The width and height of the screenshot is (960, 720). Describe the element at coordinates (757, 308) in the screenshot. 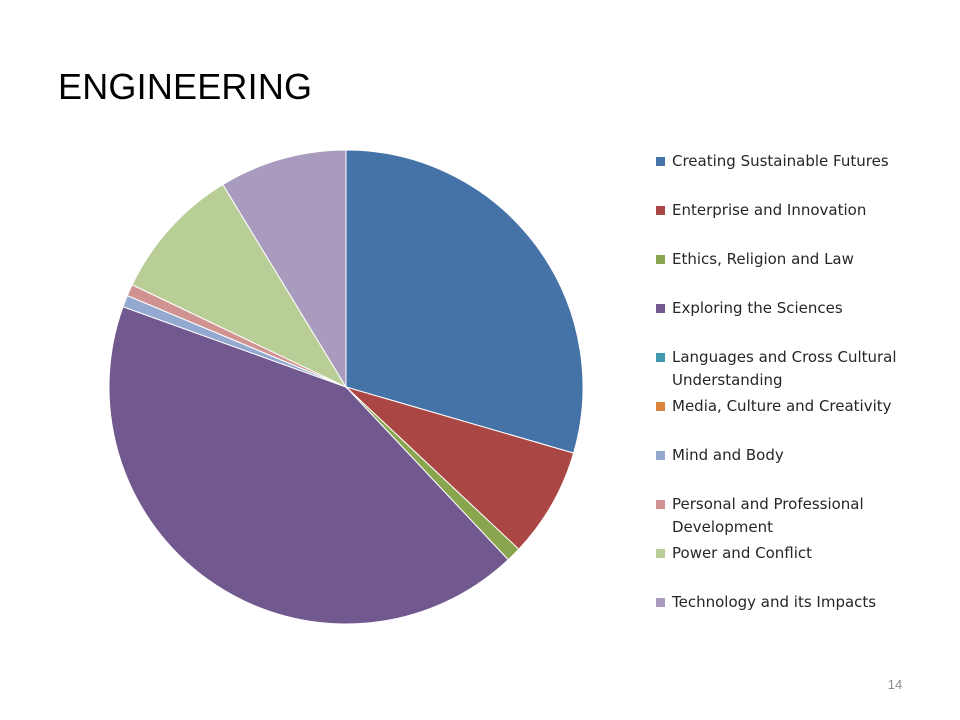

I see `legend-label: Exploring the Sciences` at that location.